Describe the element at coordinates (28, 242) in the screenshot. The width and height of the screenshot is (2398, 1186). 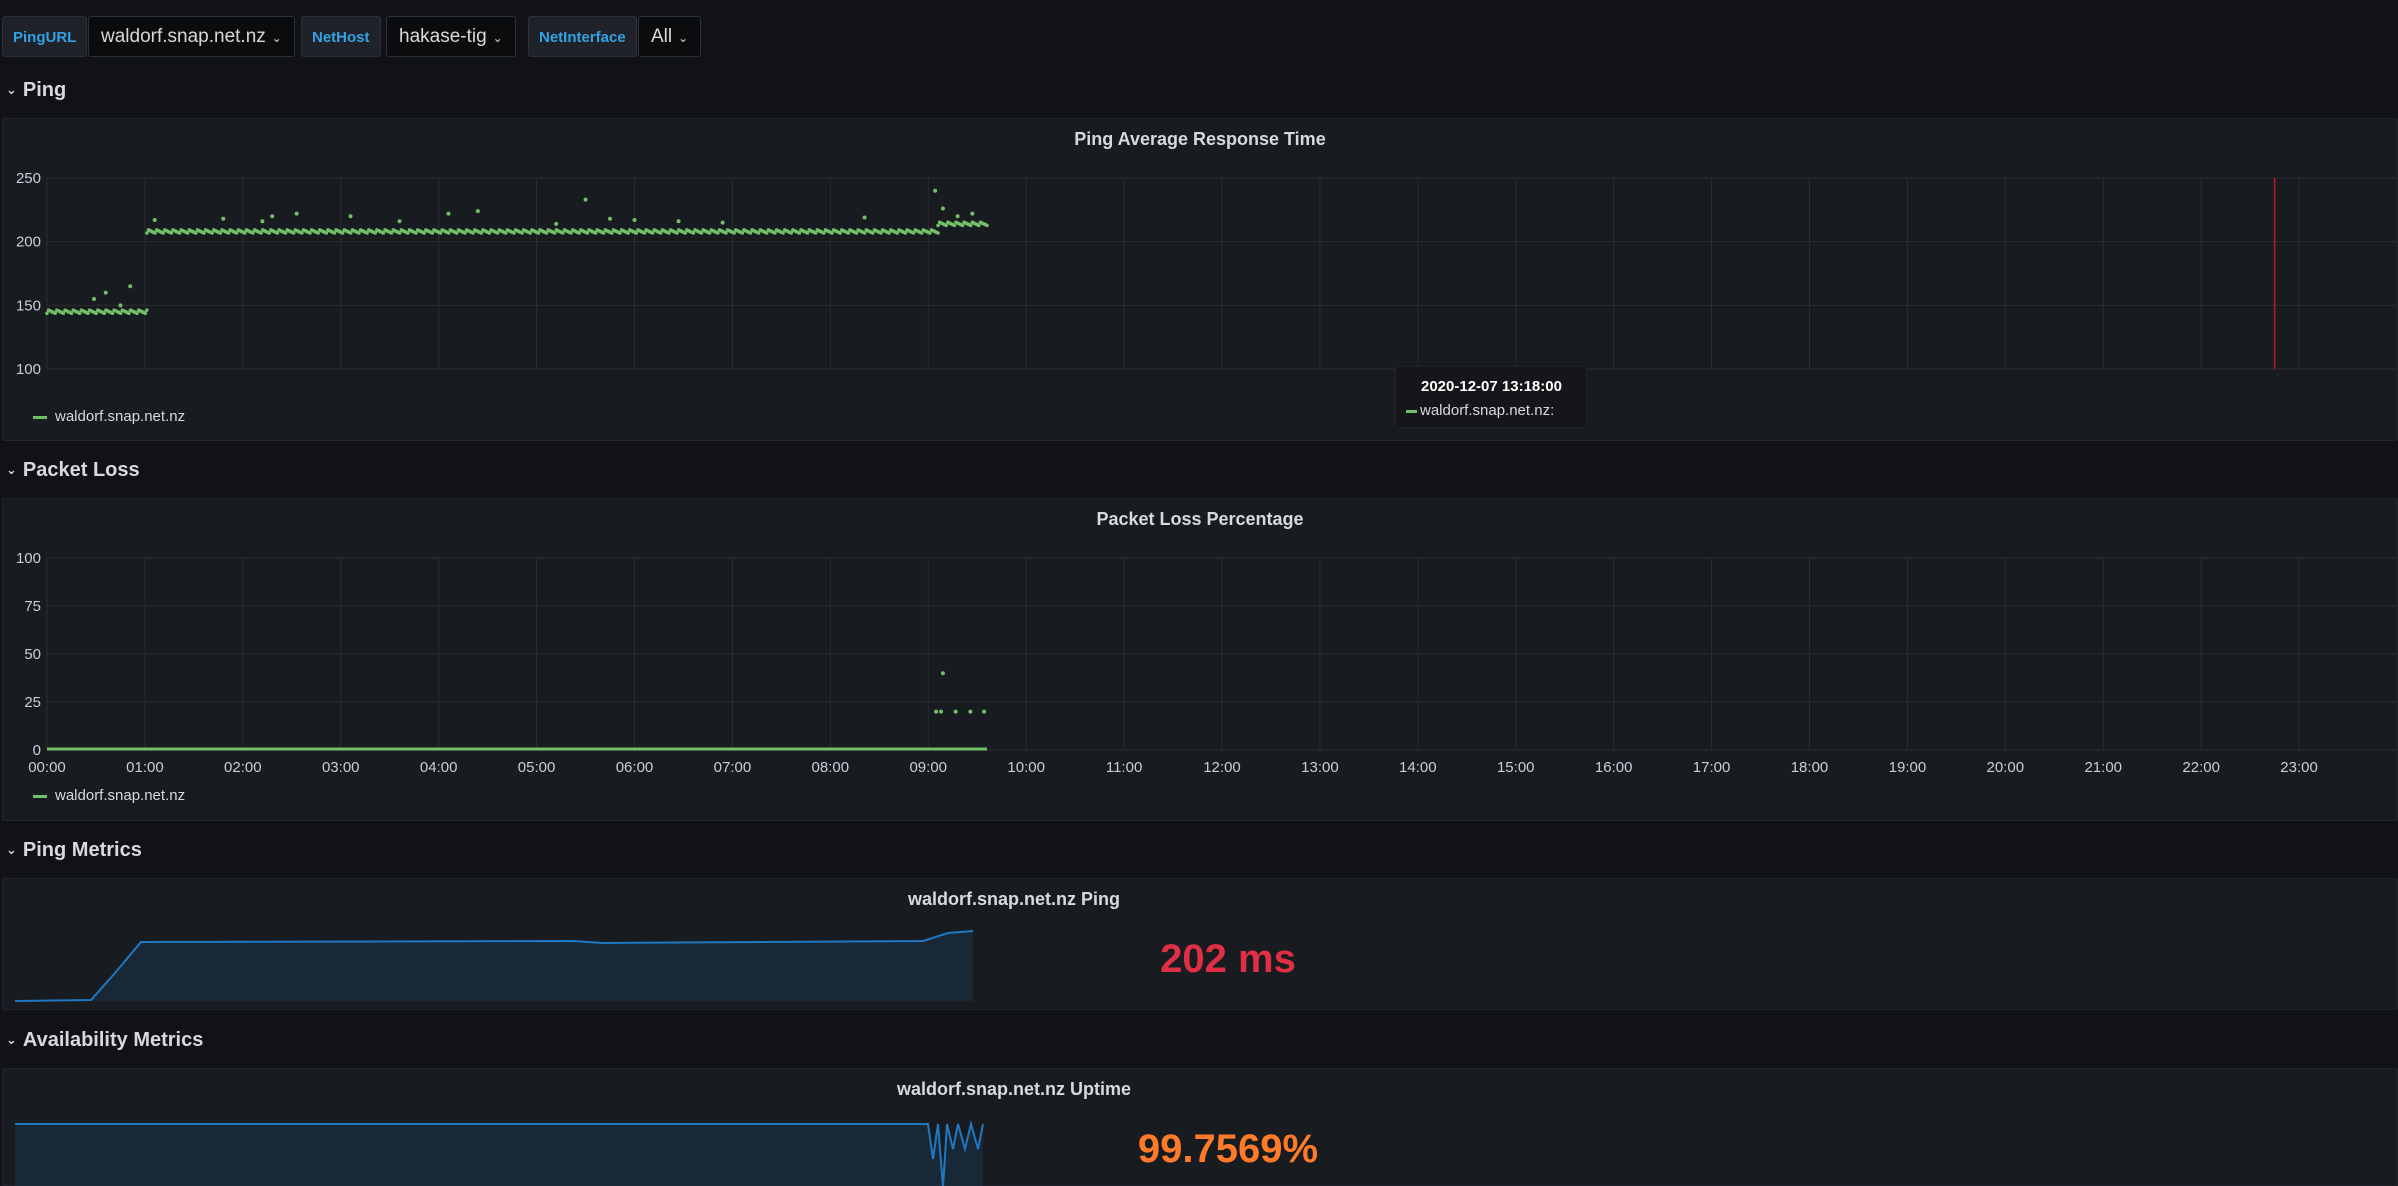
I see `y-tick-label: 200` at that location.